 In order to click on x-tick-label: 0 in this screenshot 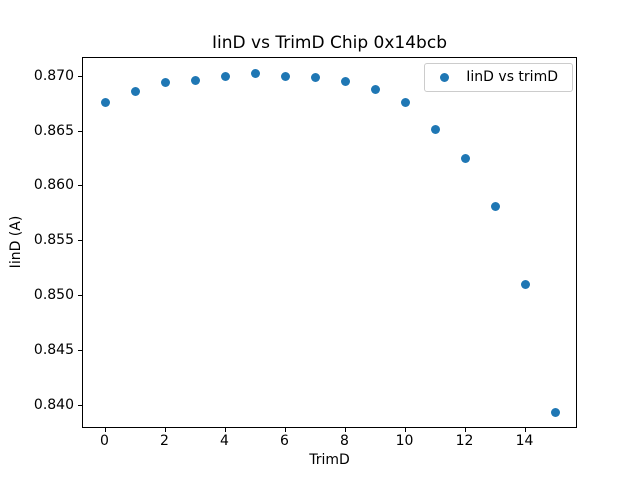, I will do `click(104, 441)`.